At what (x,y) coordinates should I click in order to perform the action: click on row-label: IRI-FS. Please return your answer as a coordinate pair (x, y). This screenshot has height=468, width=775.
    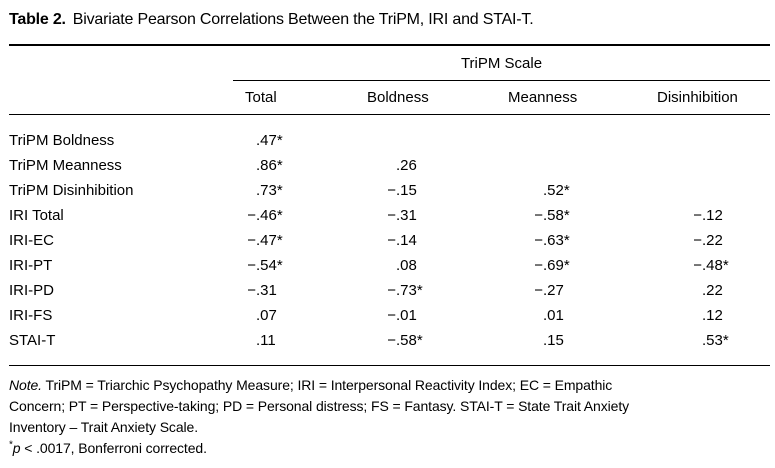
    Looking at the image, I should click on (31, 315).